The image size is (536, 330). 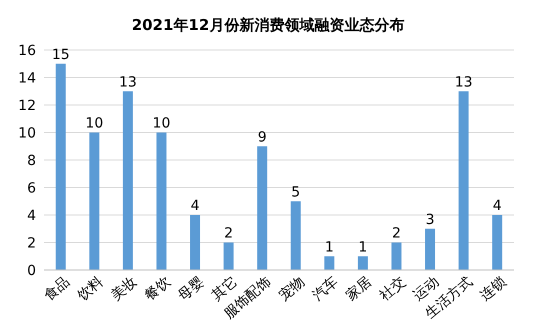 What do you see at coordinates (27, 78) in the screenshot?
I see `y-tick-label: 14` at bounding box center [27, 78].